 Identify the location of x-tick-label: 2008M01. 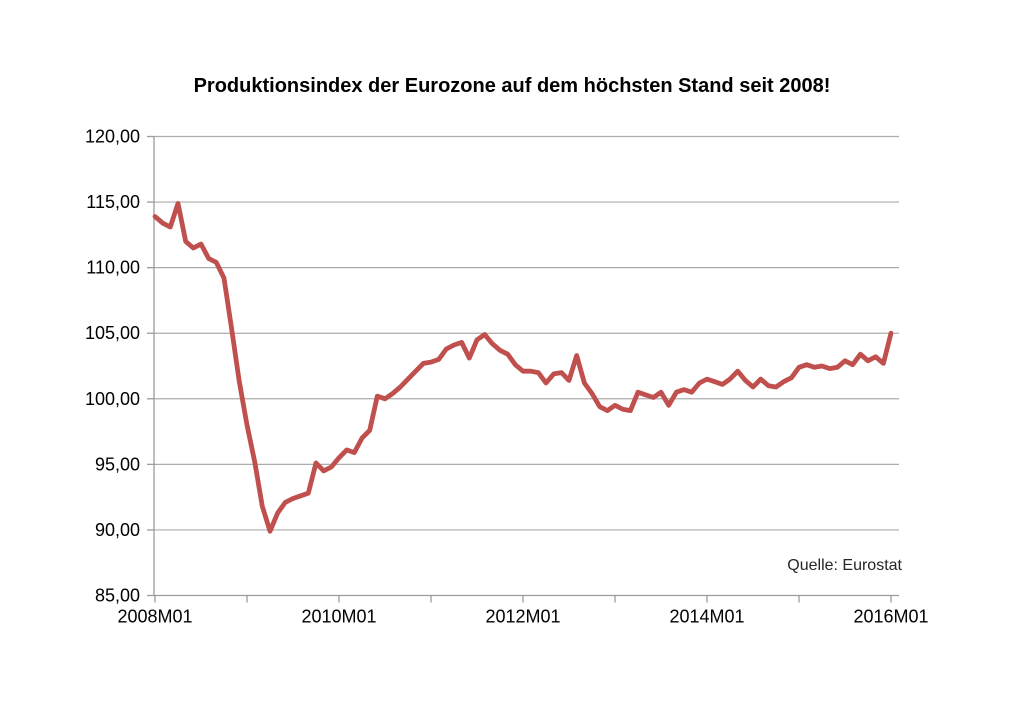
(154, 617).